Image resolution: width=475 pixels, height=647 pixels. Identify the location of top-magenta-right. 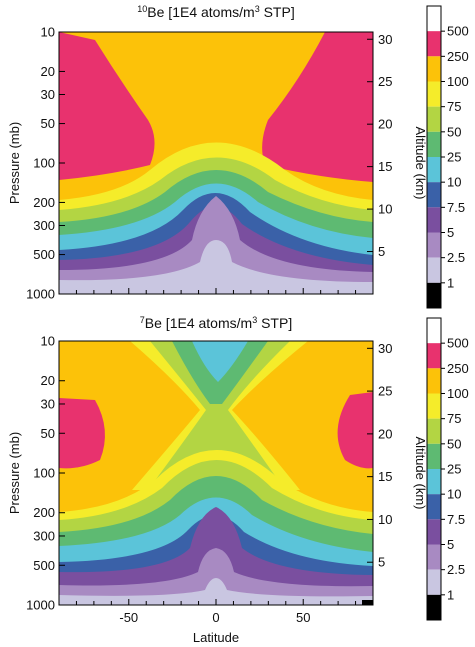
(317, 107).